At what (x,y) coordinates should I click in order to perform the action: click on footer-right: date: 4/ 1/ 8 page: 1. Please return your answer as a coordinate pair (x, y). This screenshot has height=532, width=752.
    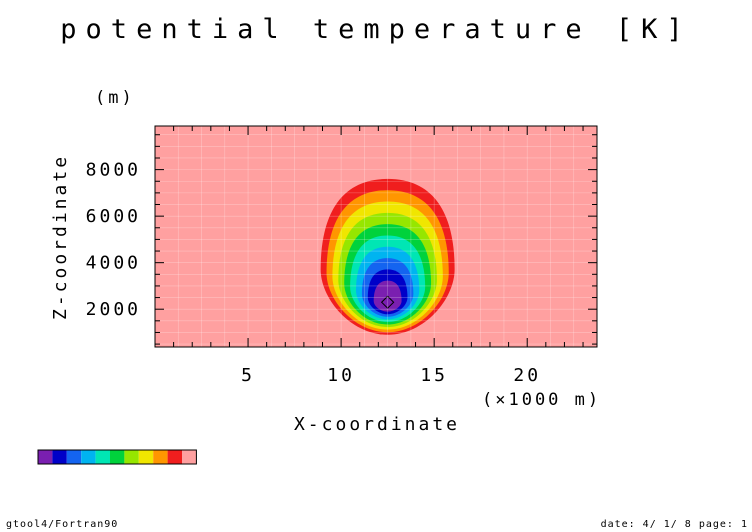
    Looking at the image, I should click on (674, 524).